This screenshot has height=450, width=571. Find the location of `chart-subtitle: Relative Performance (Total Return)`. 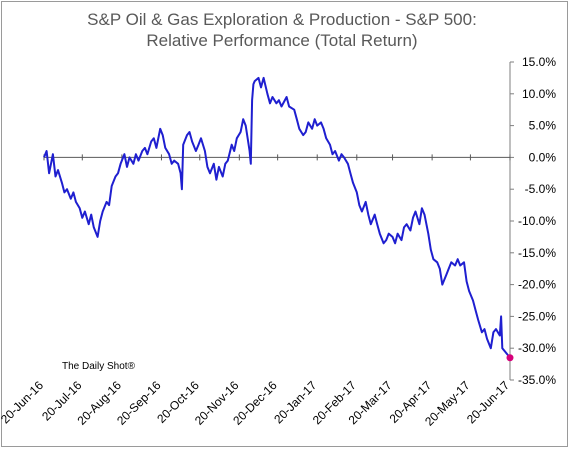

chart-subtitle: Relative Performance (Total Return) is located at coordinates (281, 40).